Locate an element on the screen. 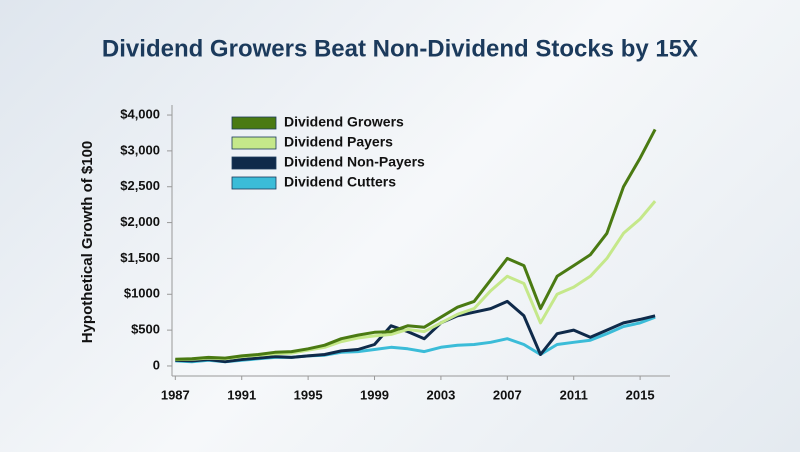  y-tick-label: $3,000 is located at coordinates (140, 149).